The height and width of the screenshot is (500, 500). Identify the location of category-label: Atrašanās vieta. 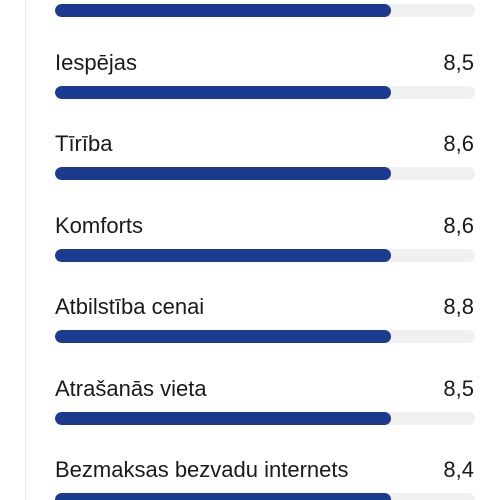
(131, 388).